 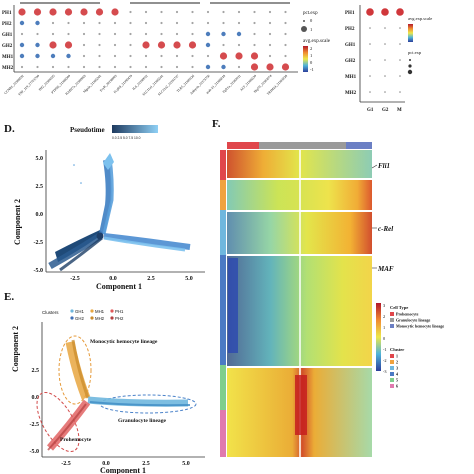 I want to click on tr-col-label: M, so click(x=399, y=110).